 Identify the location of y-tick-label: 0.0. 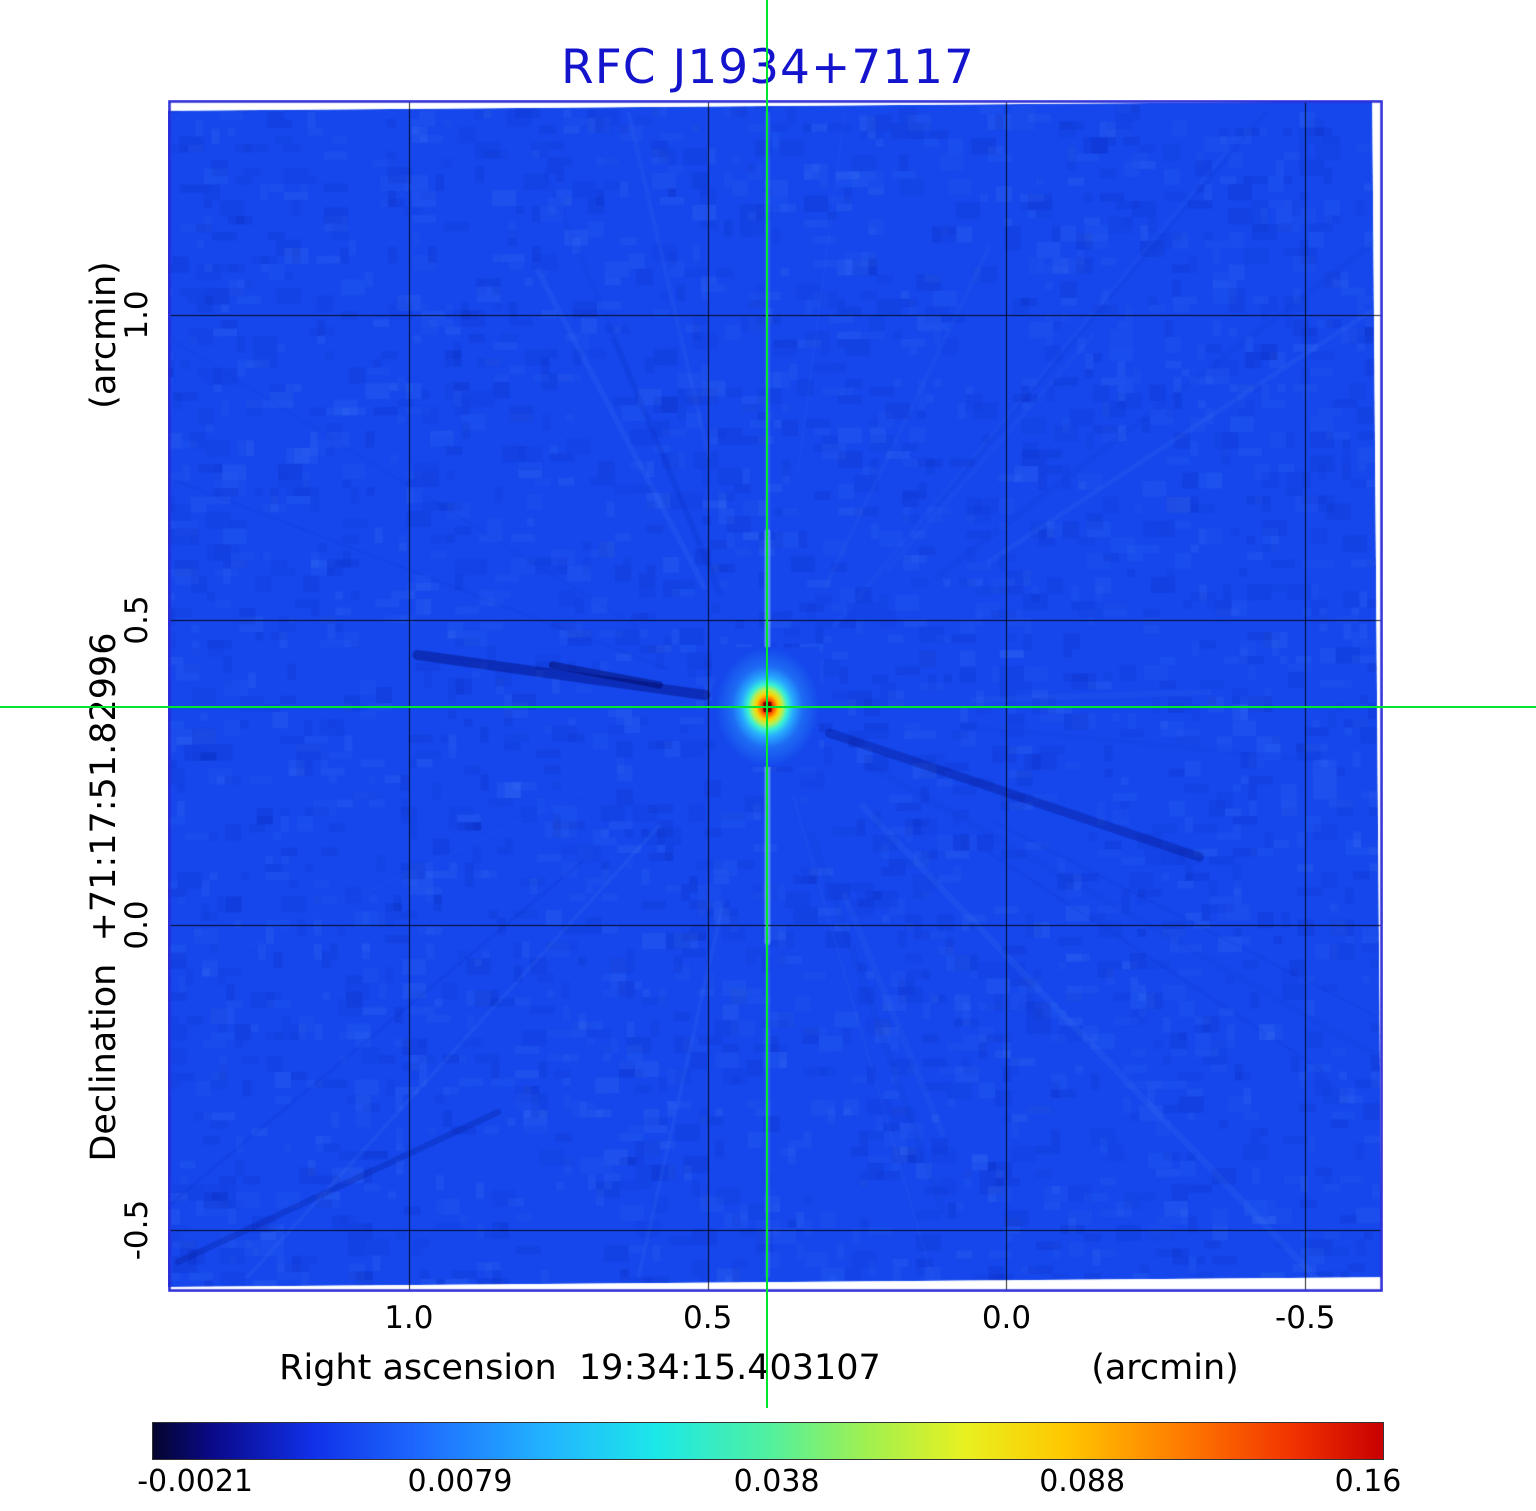
(137, 925).